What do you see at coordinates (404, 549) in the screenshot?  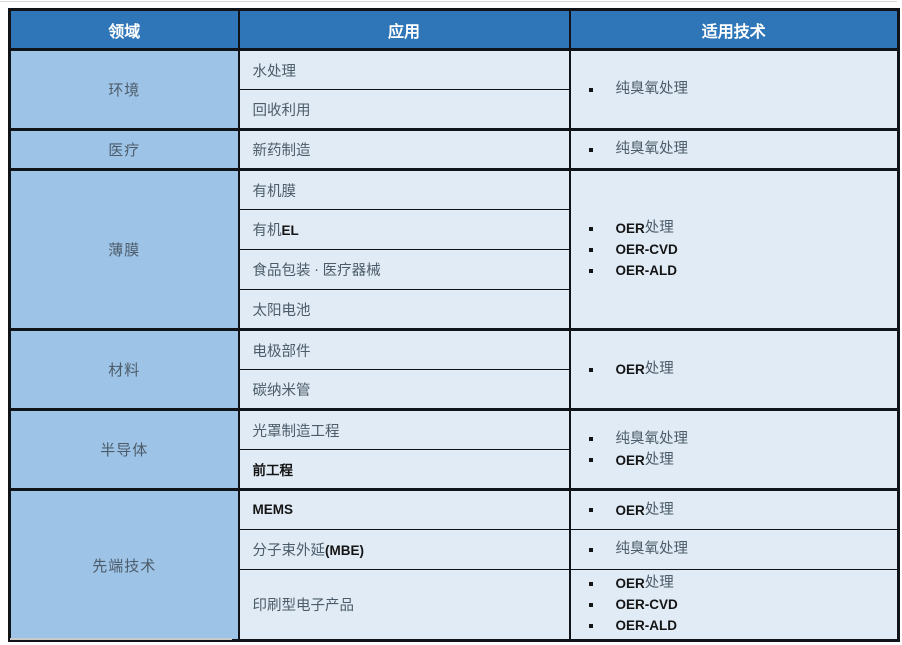 I see `application-cell: 分子束外延(MBE)` at bounding box center [404, 549].